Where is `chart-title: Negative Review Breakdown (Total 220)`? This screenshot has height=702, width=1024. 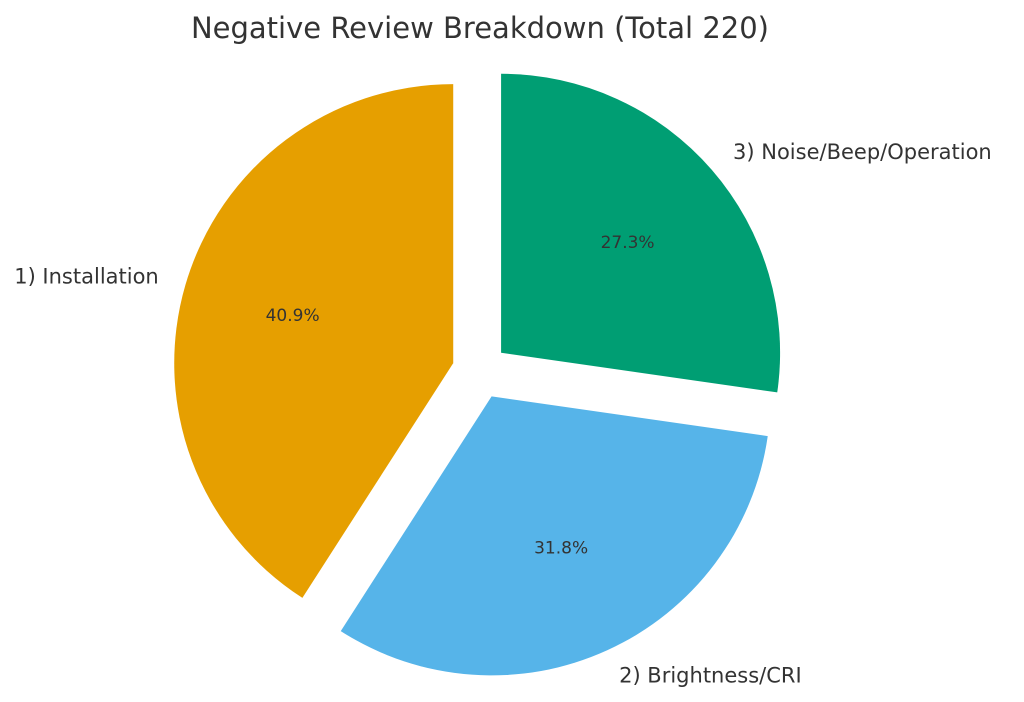
chart-title: Negative Review Breakdown (Total 220) is located at coordinates (480, 28).